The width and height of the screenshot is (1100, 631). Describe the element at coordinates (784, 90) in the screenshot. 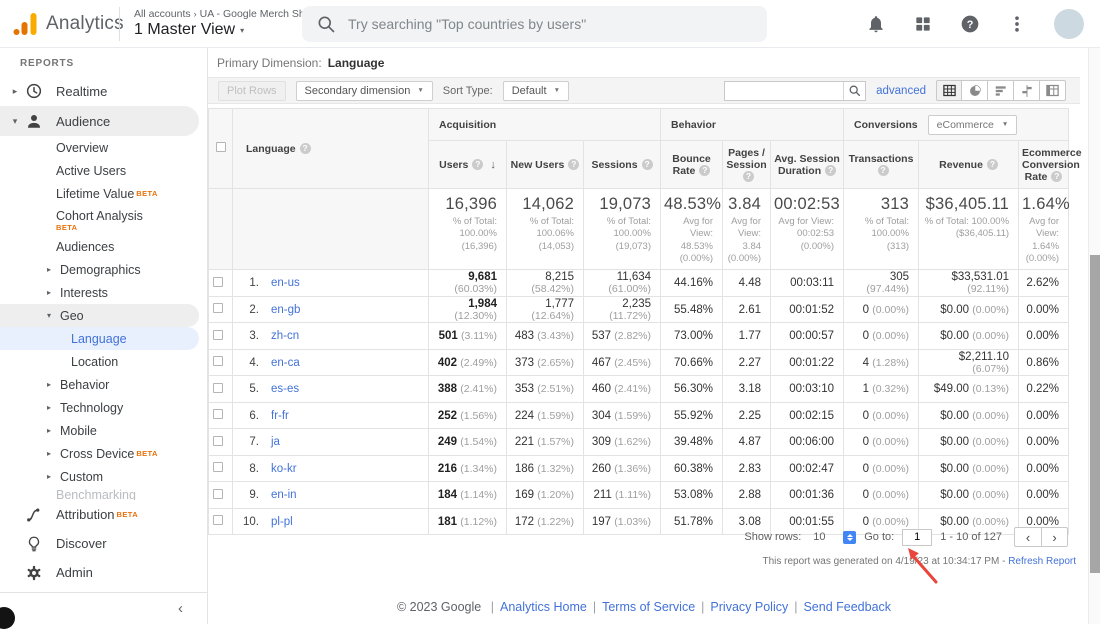

I see `table-filter-input` at that location.